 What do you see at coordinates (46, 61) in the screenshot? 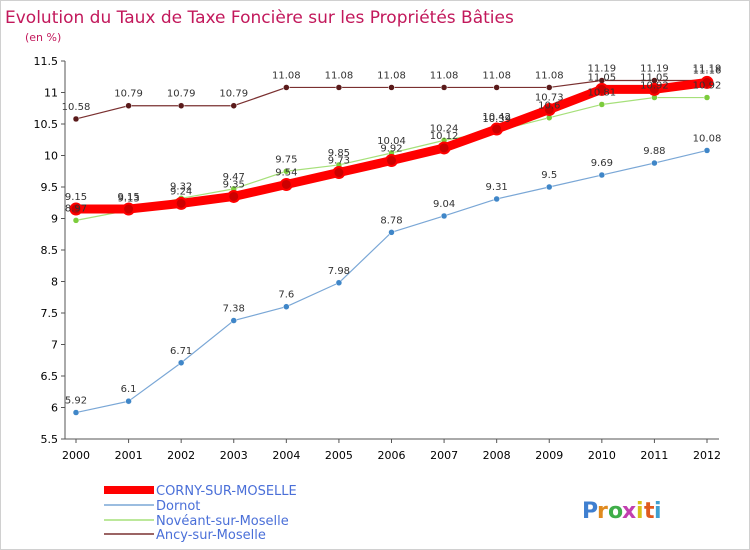
I see `y-tick-label: 11.5` at bounding box center [46, 61].